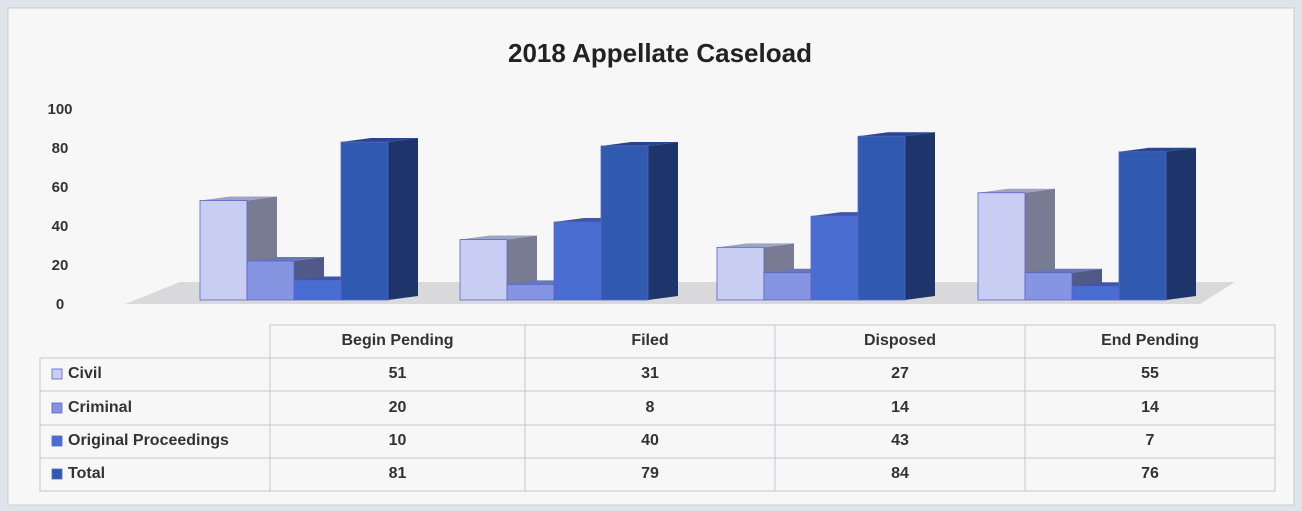 The height and width of the screenshot is (511, 1302). What do you see at coordinates (1150, 340) in the screenshot?
I see `table-header: End Pending` at bounding box center [1150, 340].